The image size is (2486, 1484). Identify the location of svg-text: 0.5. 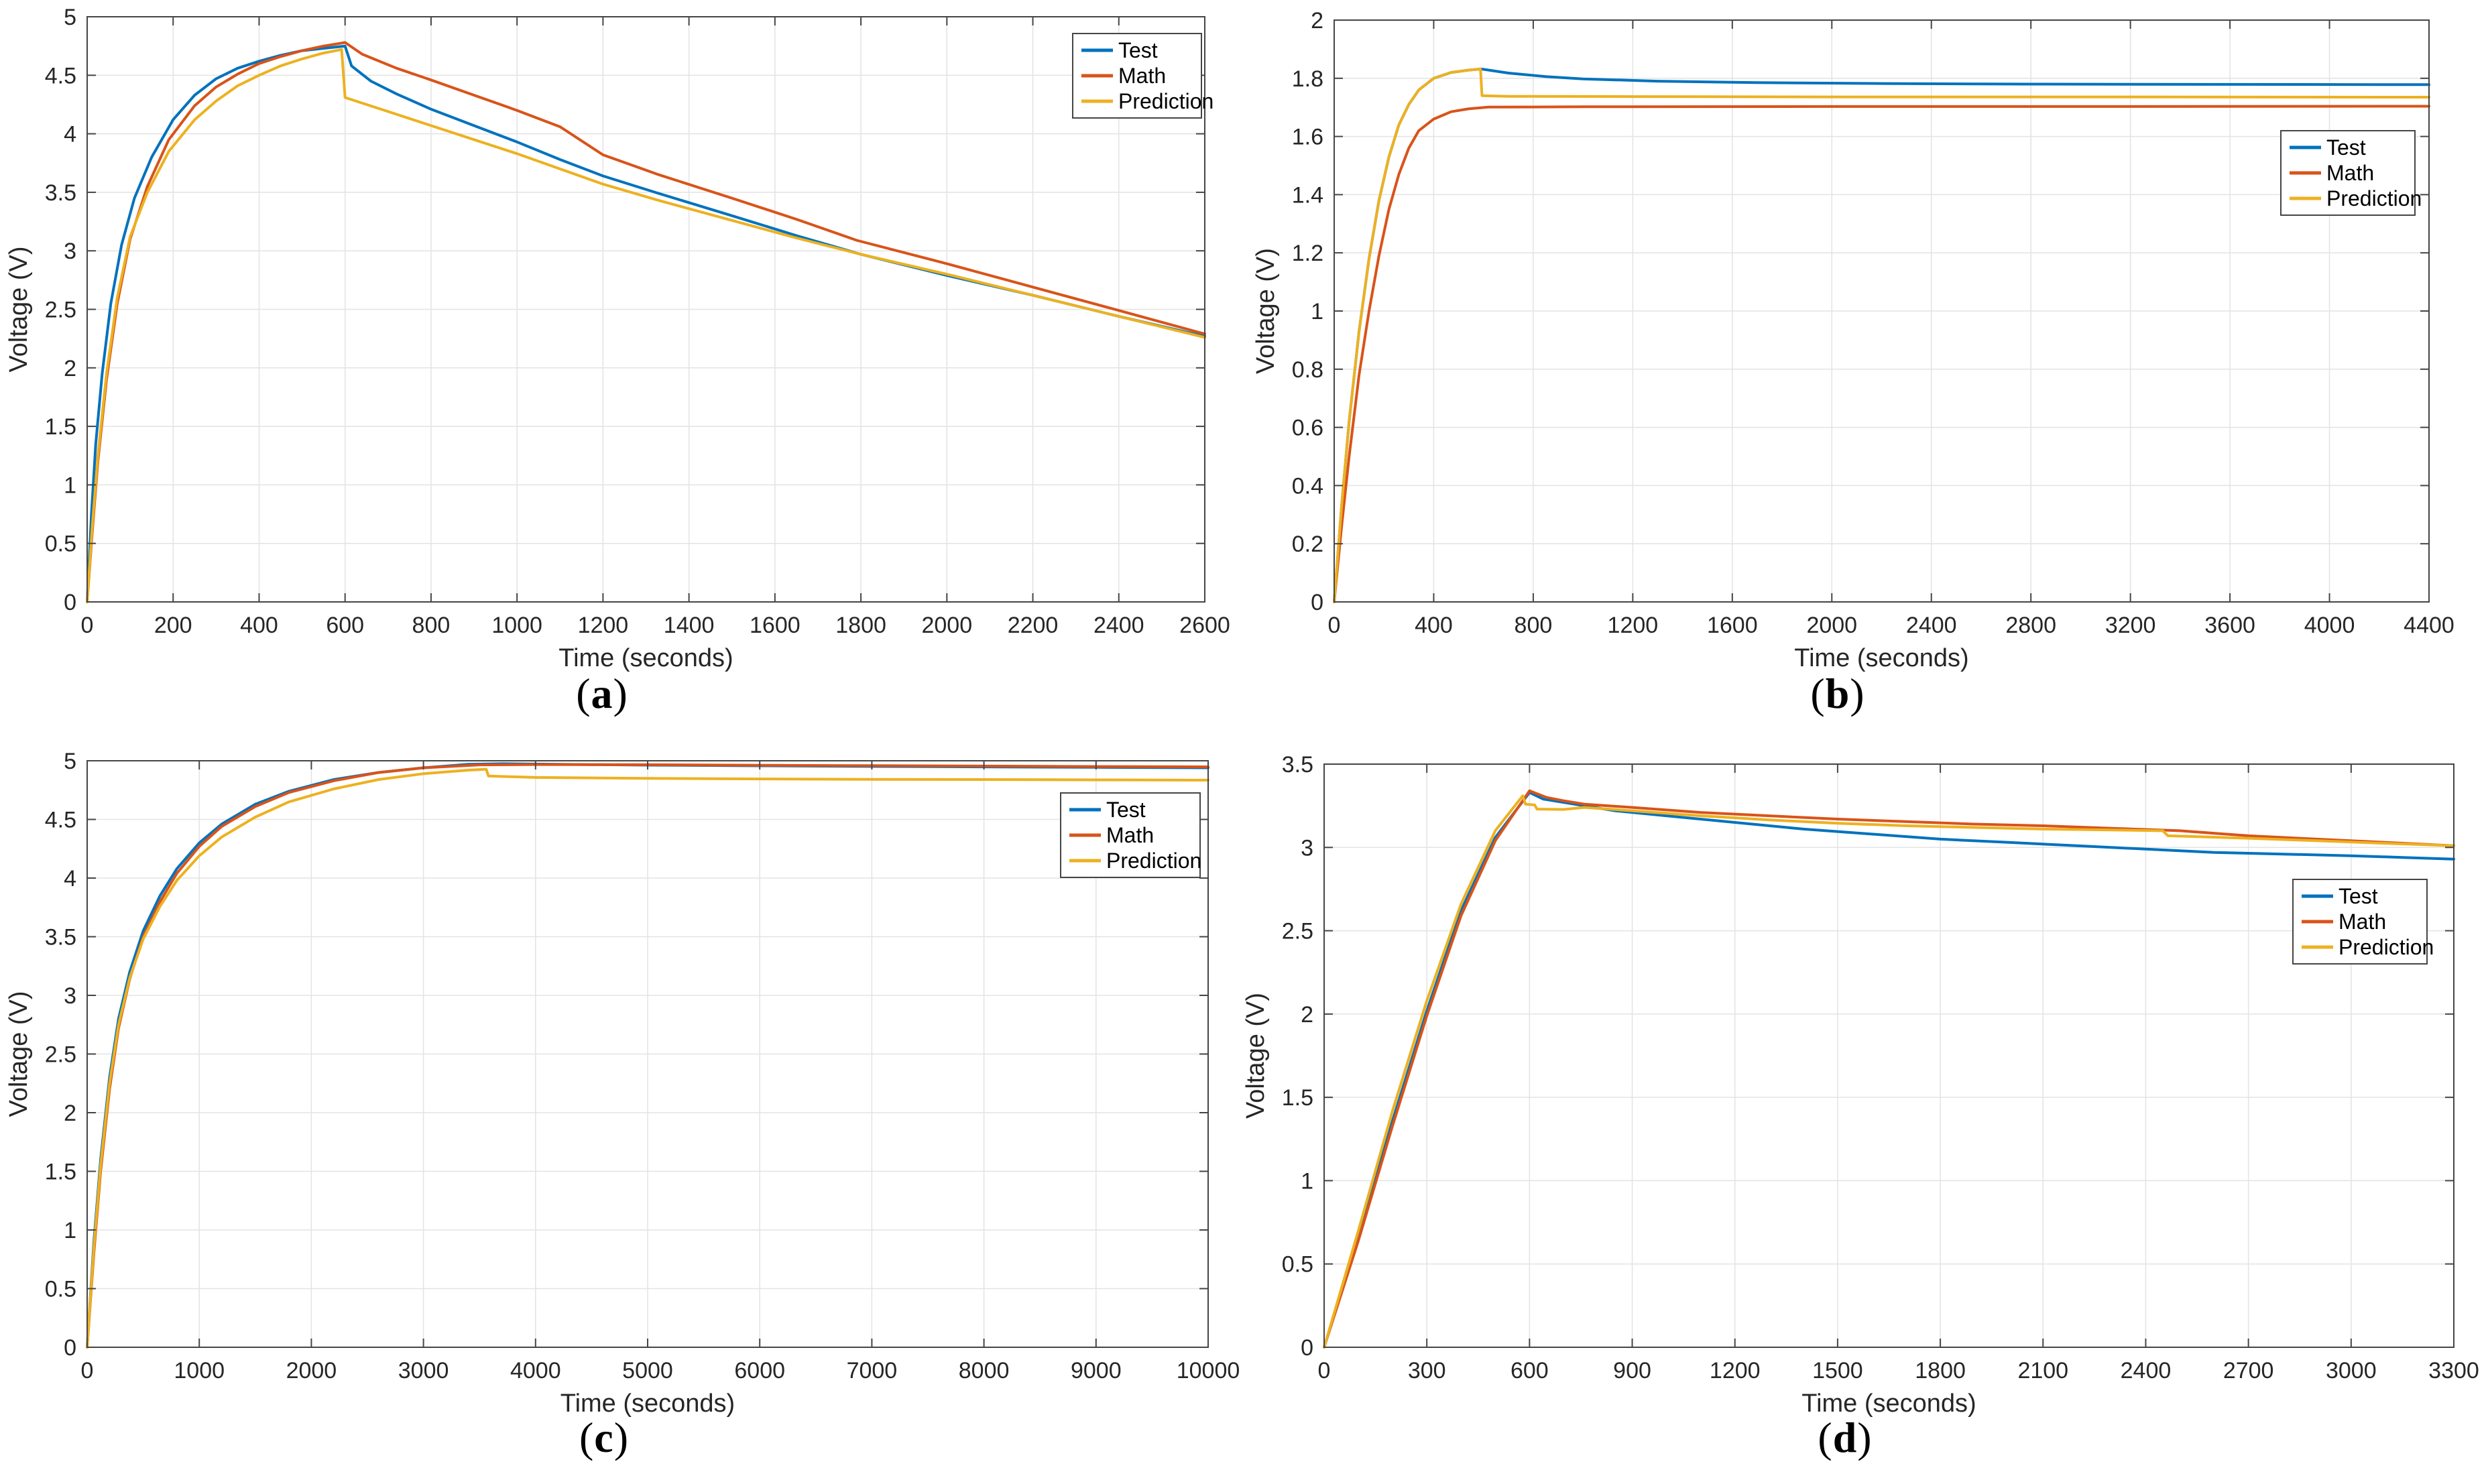
(1298, 1265).